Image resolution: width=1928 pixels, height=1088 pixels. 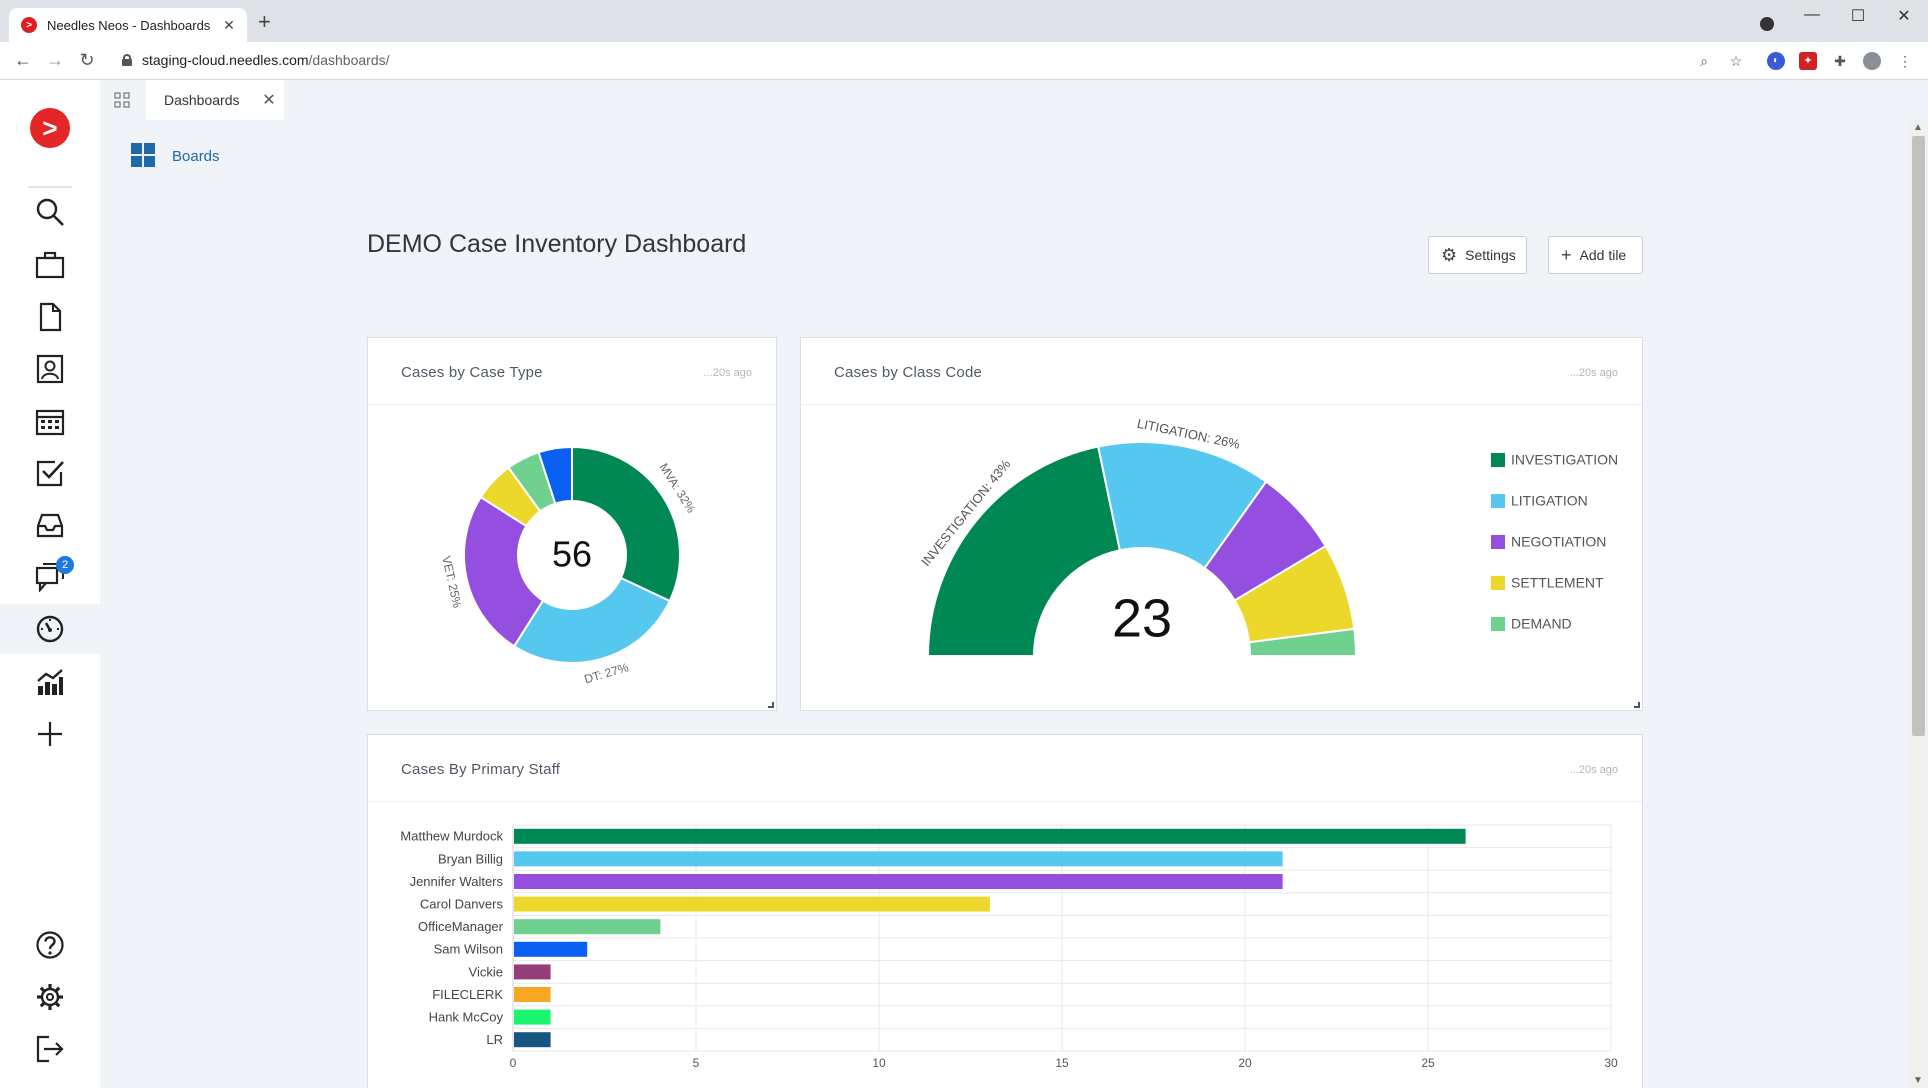 I want to click on reload-icon: ↻, so click(x=87, y=60).